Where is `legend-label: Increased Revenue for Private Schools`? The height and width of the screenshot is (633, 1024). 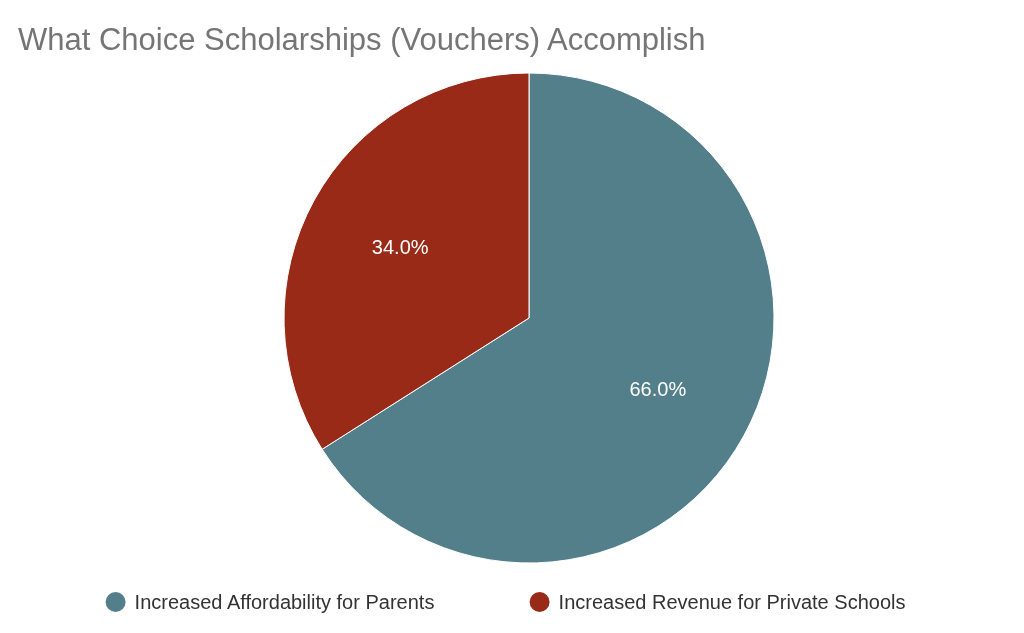 legend-label: Increased Revenue for Private Schools is located at coordinates (732, 602).